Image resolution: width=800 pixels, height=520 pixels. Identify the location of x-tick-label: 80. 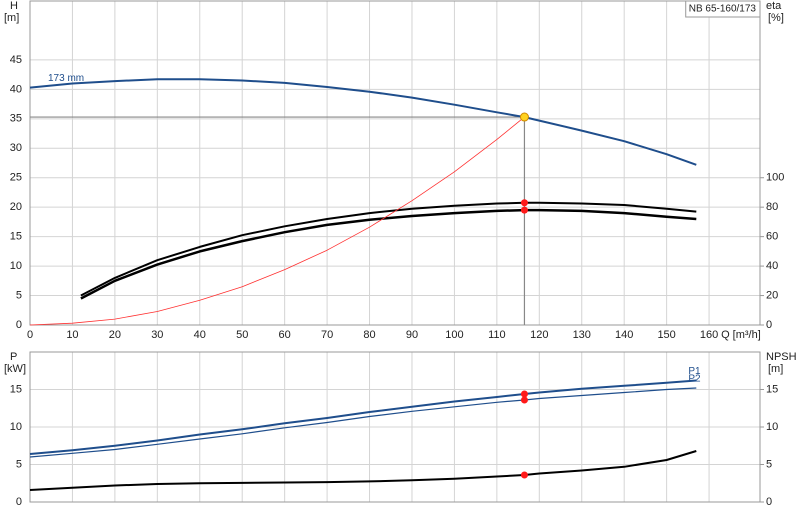
(369, 335).